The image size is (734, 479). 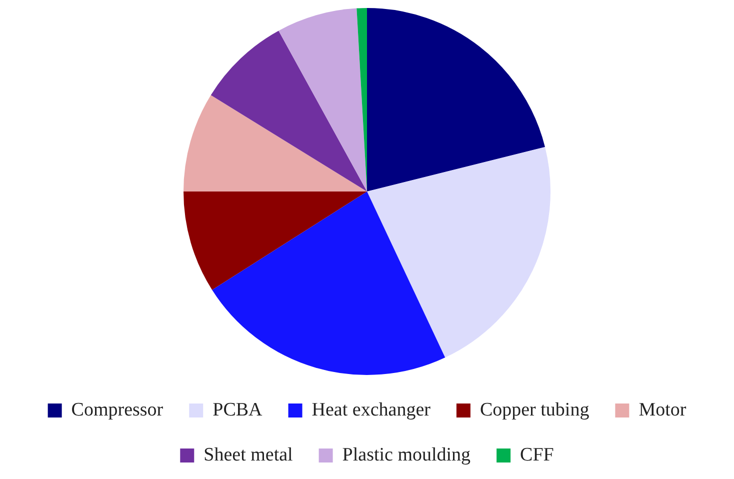 I want to click on legend-label: Heat exchanger, so click(x=372, y=409).